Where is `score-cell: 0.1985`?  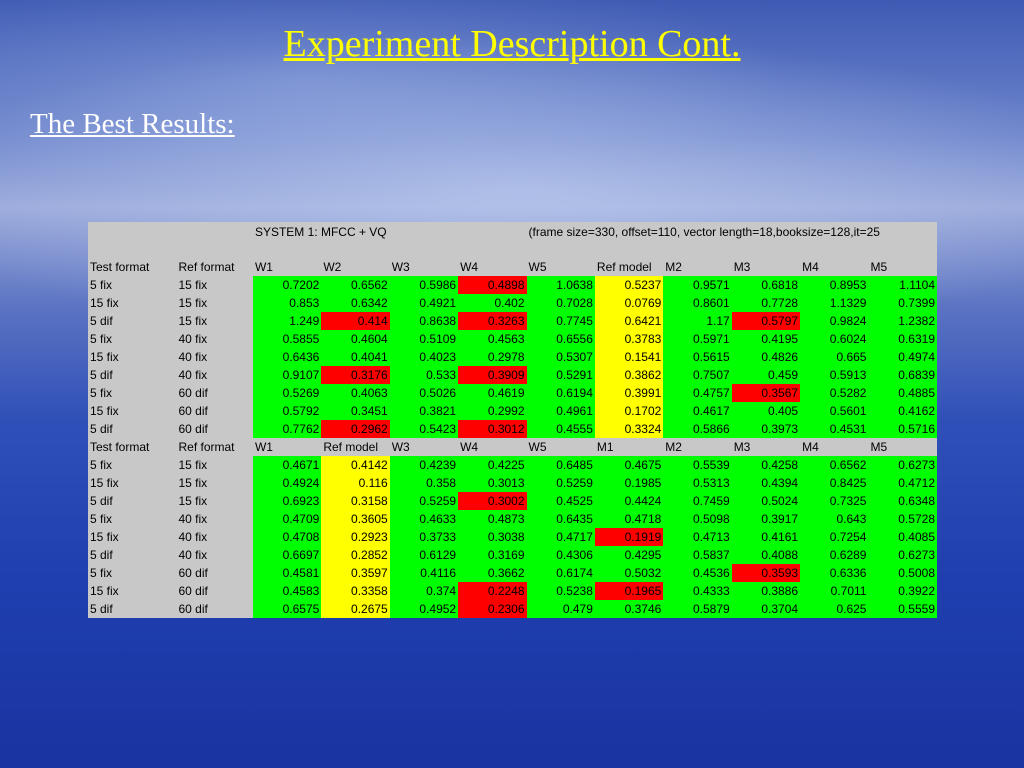
score-cell: 0.1985 is located at coordinates (629, 483).